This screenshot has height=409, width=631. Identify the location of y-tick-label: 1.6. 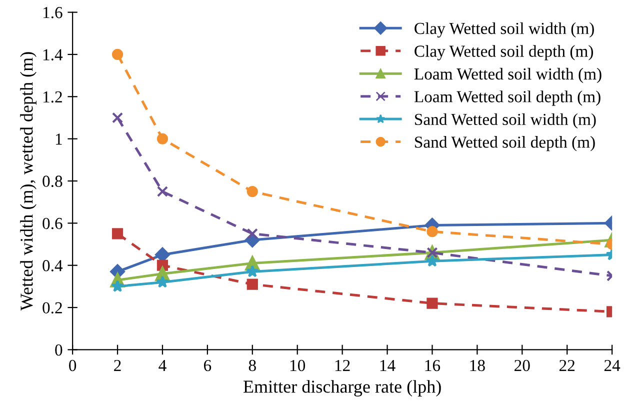
(52, 12).